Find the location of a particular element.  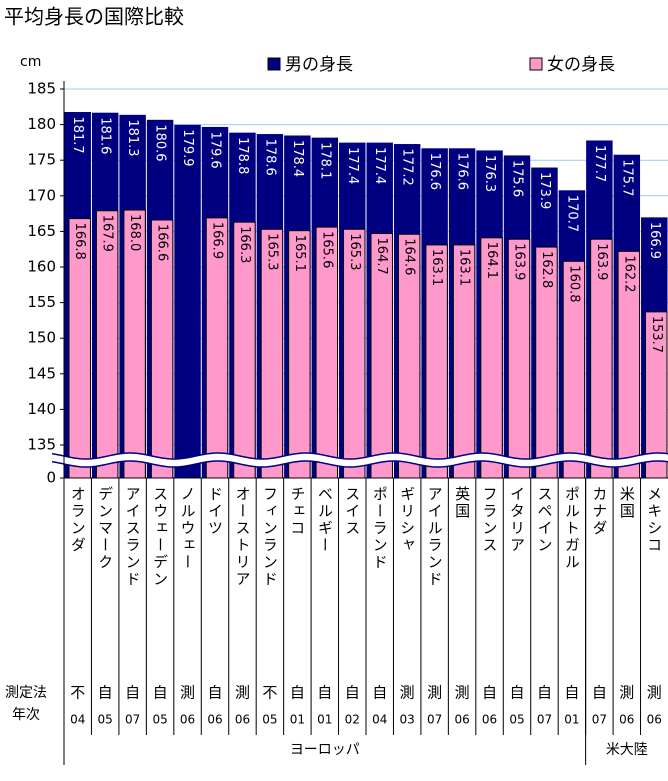

y-tick-label: 150 is located at coordinates (41, 338).